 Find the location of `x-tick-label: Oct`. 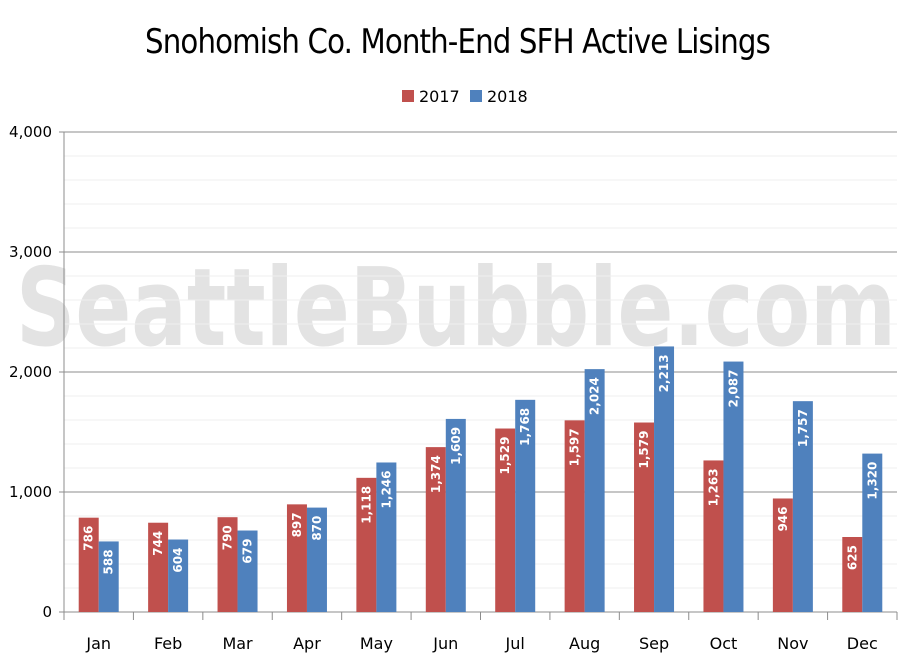

x-tick-label: Oct is located at coordinates (724, 643).